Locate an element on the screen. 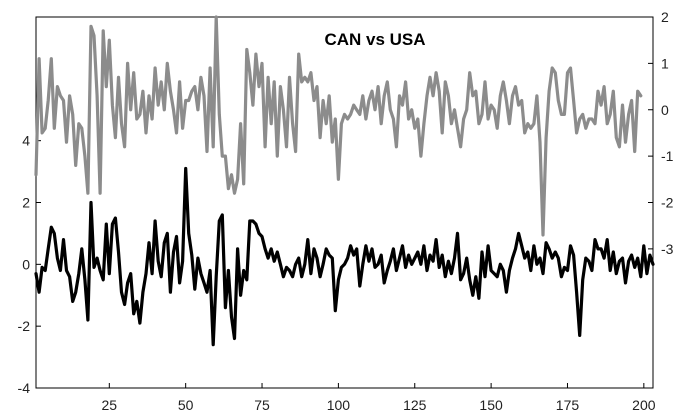 The width and height of the screenshot is (681, 420). left-tick-label: -4 is located at coordinates (24, 388).